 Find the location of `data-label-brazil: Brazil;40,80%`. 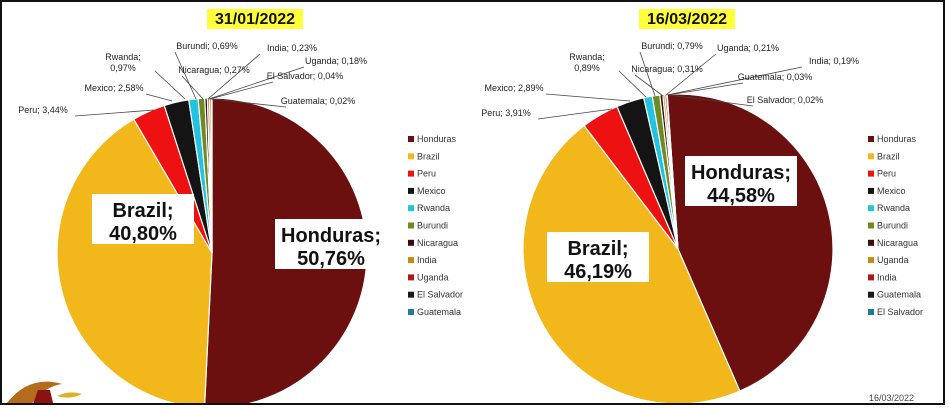

data-label-brazil: Brazil;40,80% is located at coordinates (143, 219).